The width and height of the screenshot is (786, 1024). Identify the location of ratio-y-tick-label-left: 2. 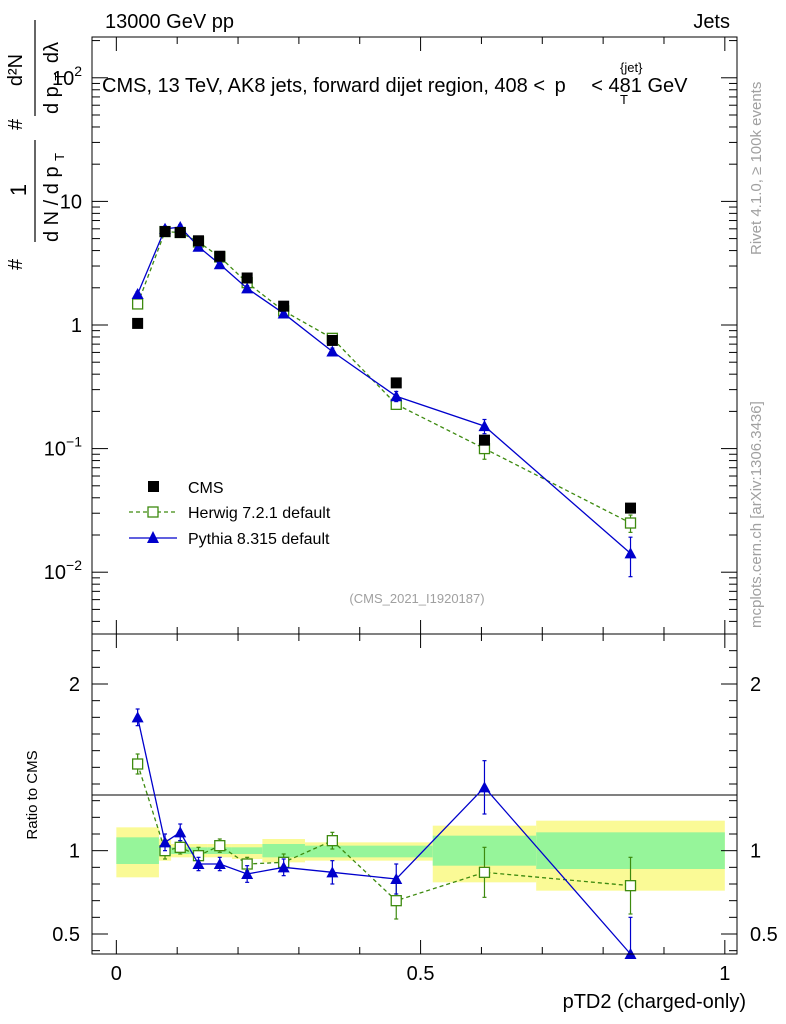
(74, 685).